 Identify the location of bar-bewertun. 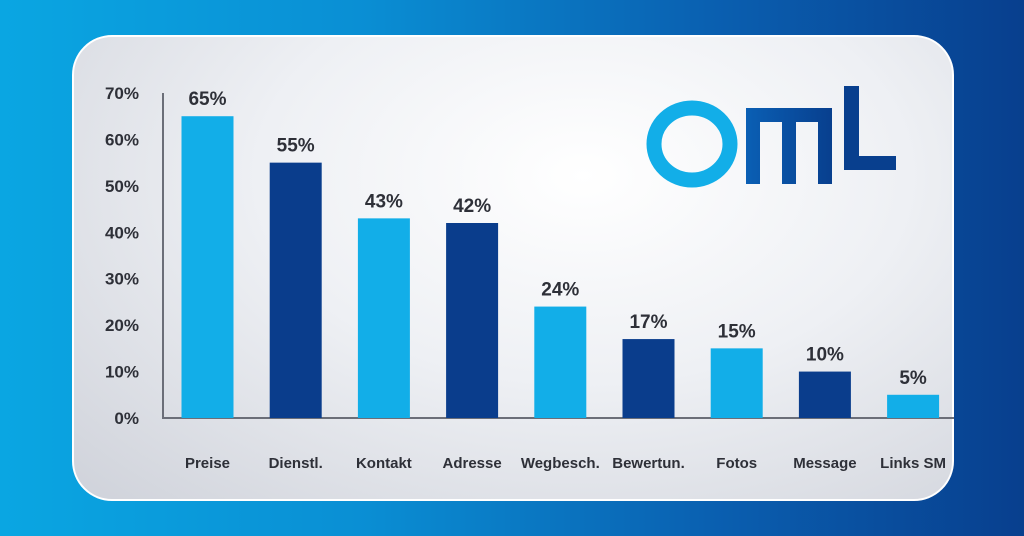
(648, 378).